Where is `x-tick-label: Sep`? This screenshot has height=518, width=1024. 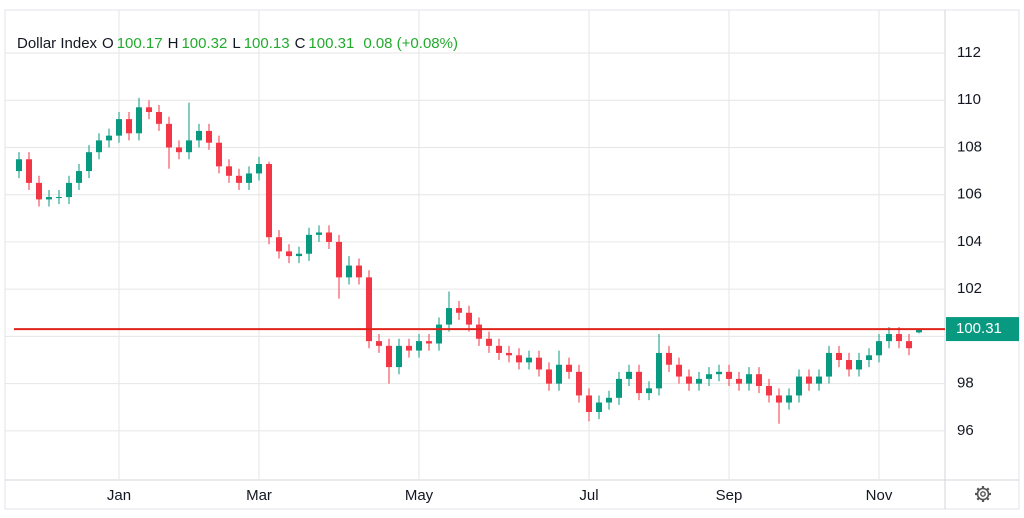
x-tick-label: Sep is located at coordinates (729, 495).